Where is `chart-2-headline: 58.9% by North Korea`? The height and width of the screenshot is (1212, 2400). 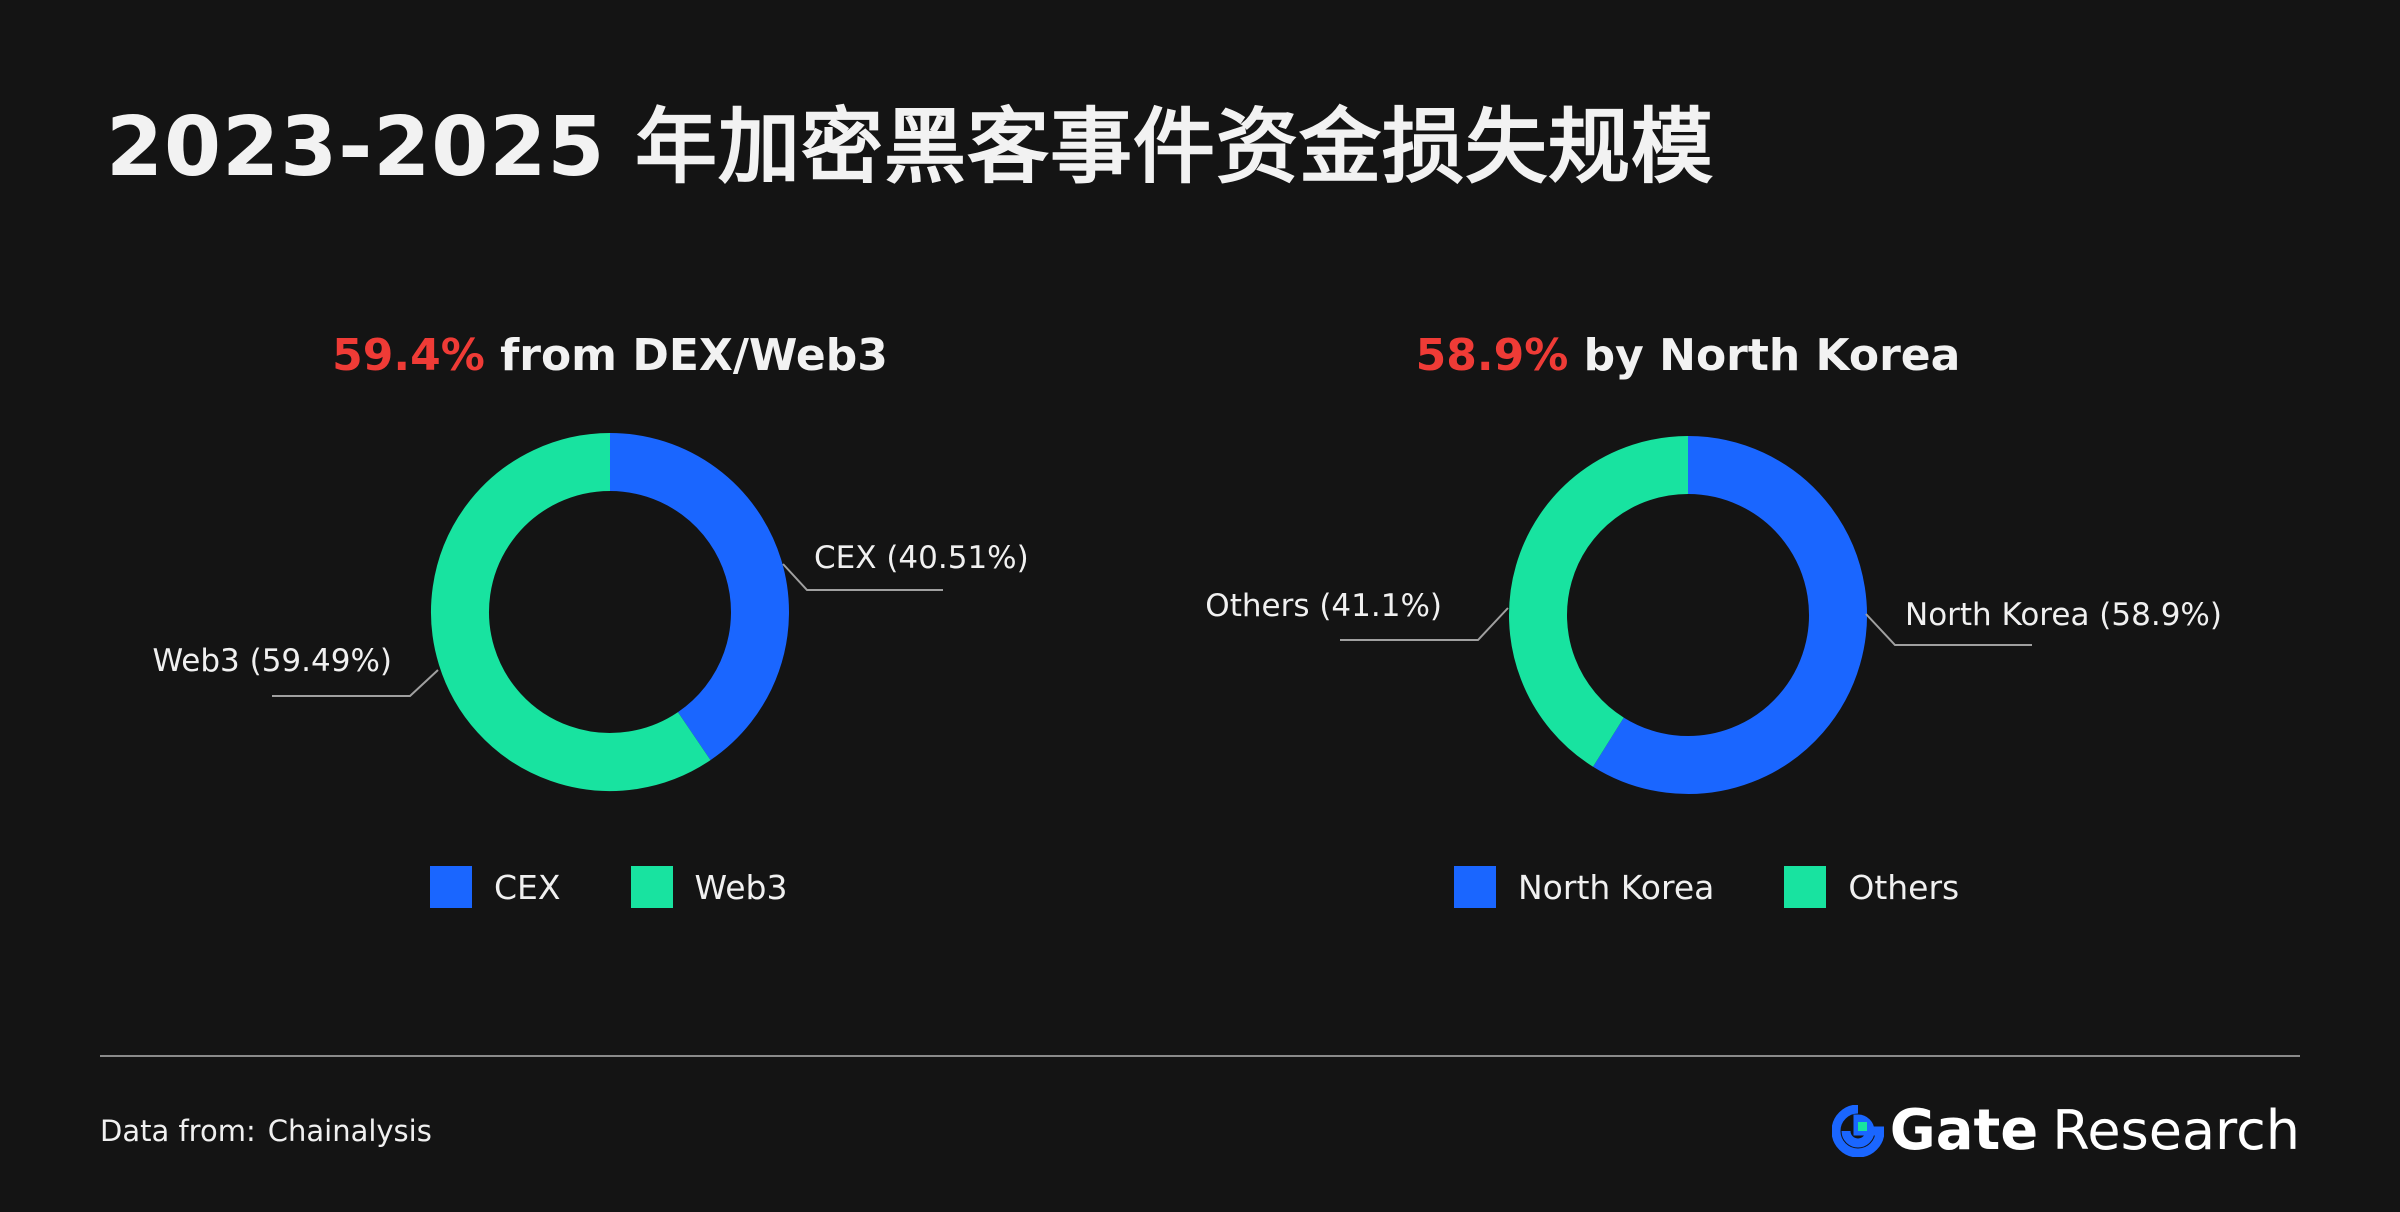
chart-2-headline: 58.9% by North Korea is located at coordinates (1688, 355).